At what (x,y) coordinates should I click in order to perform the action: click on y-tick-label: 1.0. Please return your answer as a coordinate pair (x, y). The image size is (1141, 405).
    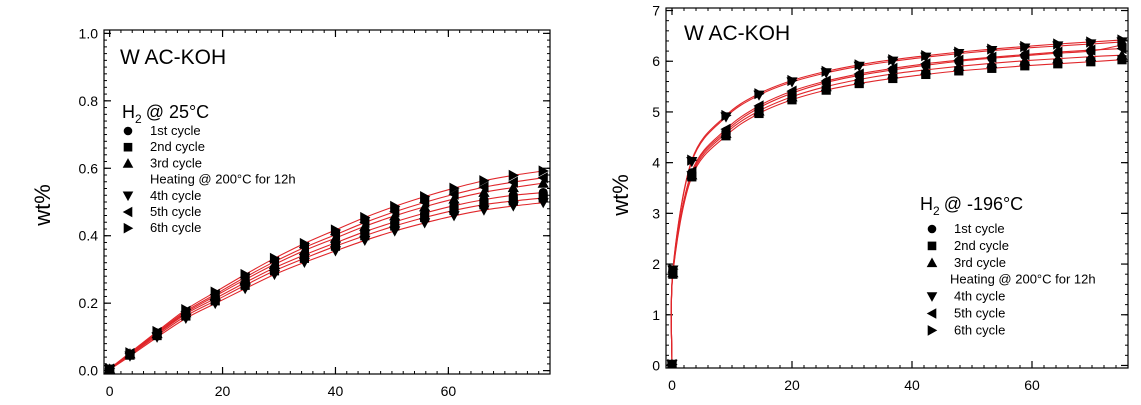
    Looking at the image, I should click on (89, 33).